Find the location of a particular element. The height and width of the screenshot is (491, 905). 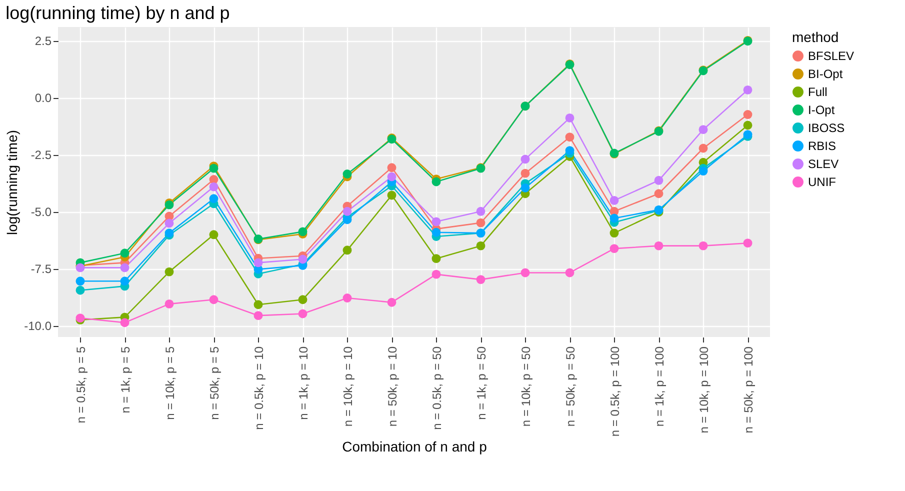

x-tick-label: n = 0.5k, p = 100 is located at coordinates (615, 391).